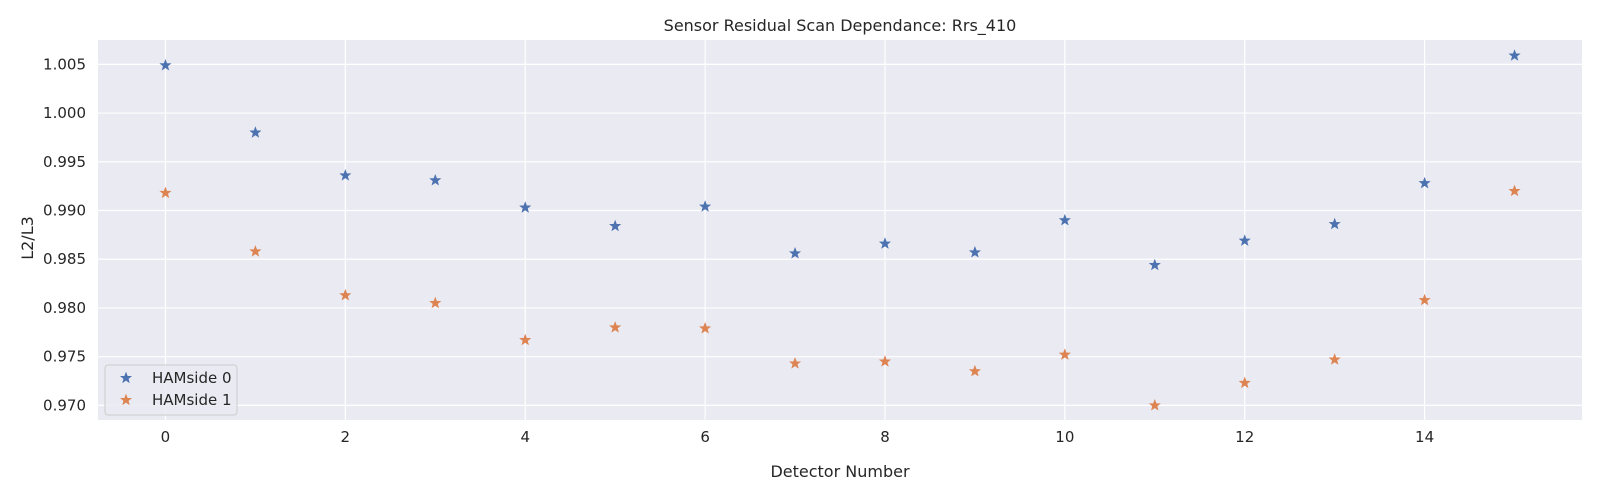  What do you see at coordinates (840, 471) in the screenshot?
I see `x-axis-label: Detector Number` at bounding box center [840, 471].